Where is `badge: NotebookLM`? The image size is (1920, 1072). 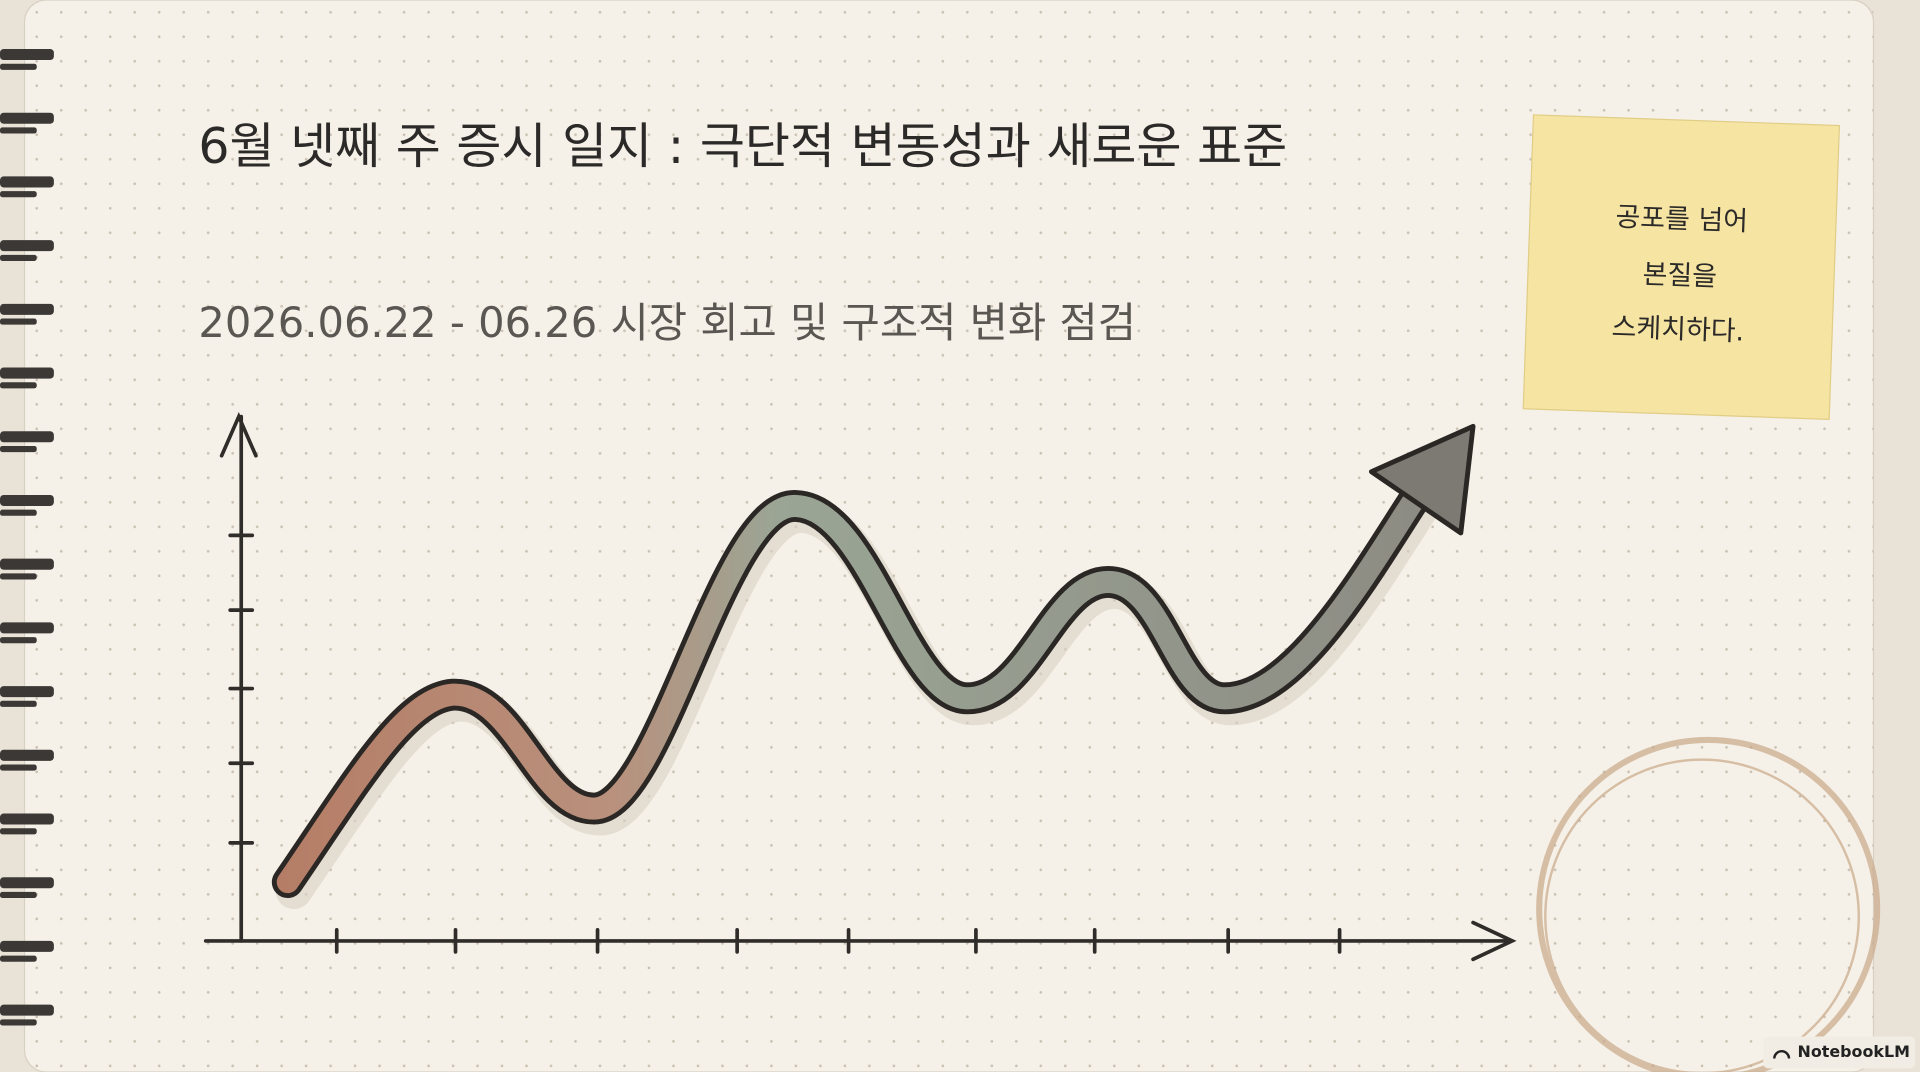 badge: NotebookLM is located at coordinates (1839, 1052).